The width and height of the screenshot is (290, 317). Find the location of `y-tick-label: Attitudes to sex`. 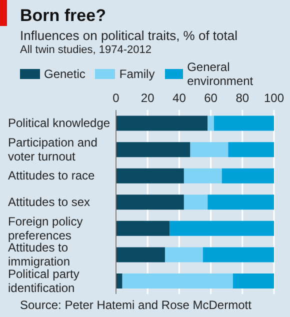

y-tick-label: Attitudes to sex is located at coordinates (49, 202).